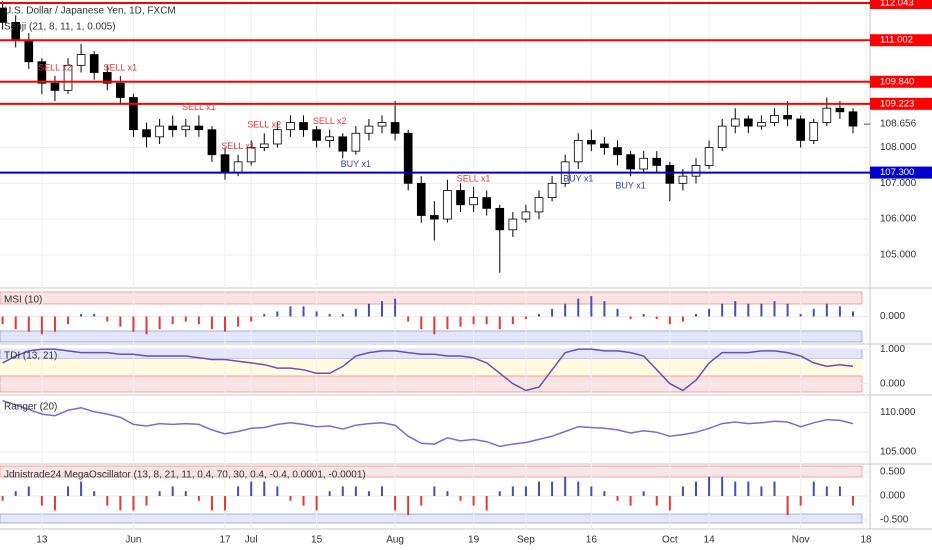  What do you see at coordinates (897, 103) in the screenshot?
I see `level-label: 109.223` at bounding box center [897, 103].